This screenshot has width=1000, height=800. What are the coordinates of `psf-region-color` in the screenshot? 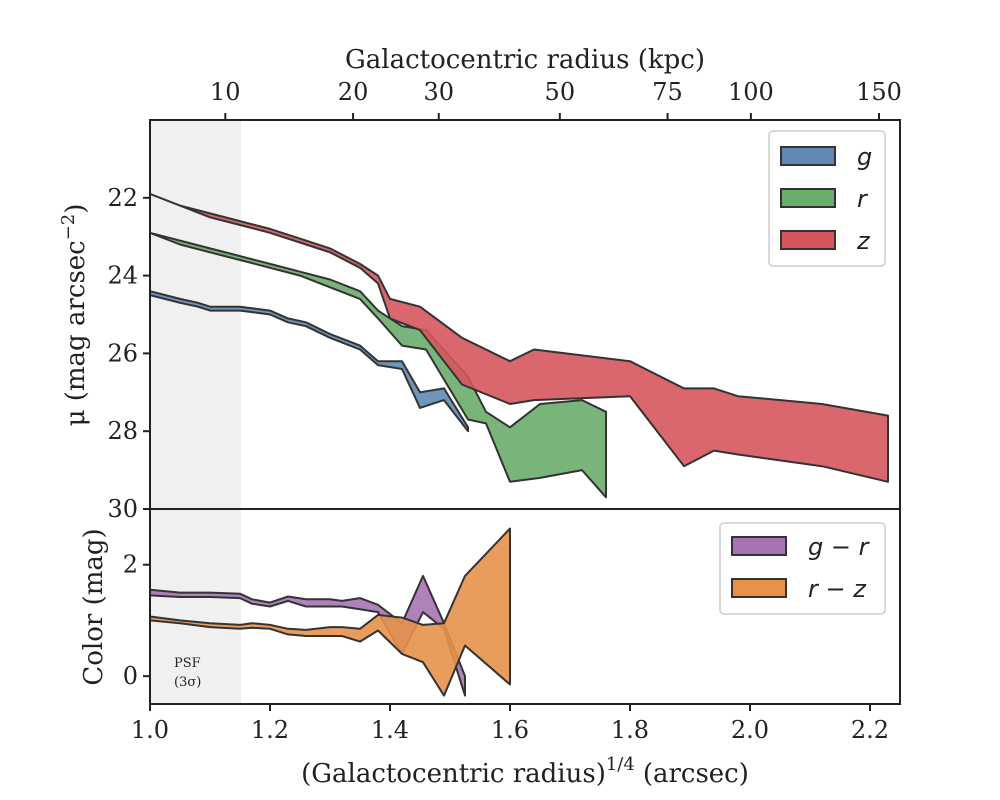 It's located at (196, 606).